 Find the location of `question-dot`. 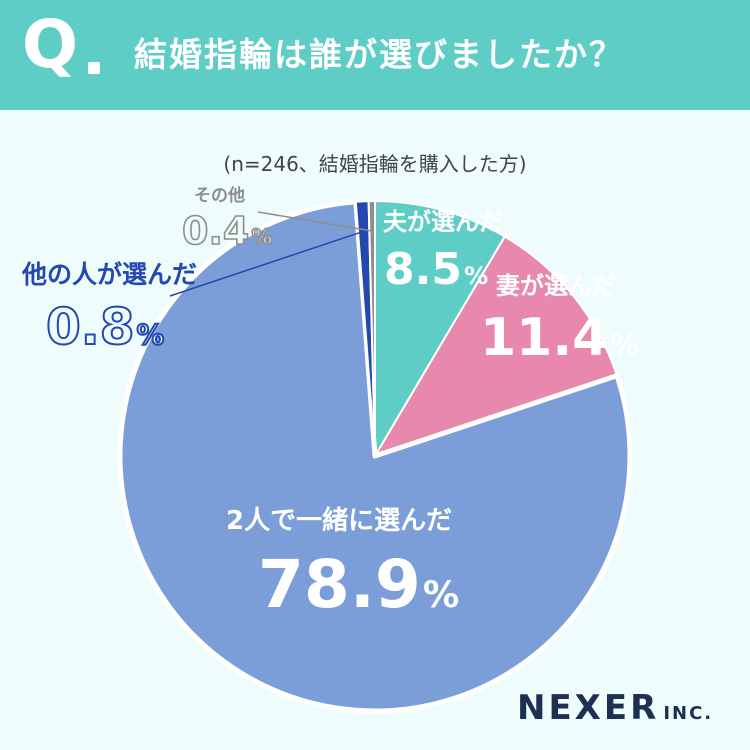

question-dot is located at coordinates (94, 68).